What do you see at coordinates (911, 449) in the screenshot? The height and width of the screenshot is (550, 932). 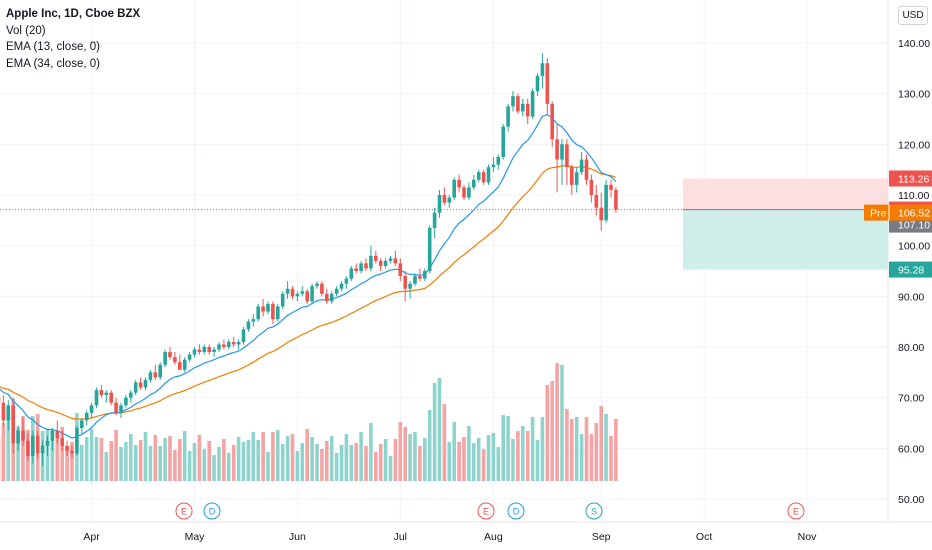 I see `price-tick-label: 60.00` at bounding box center [911, 449].